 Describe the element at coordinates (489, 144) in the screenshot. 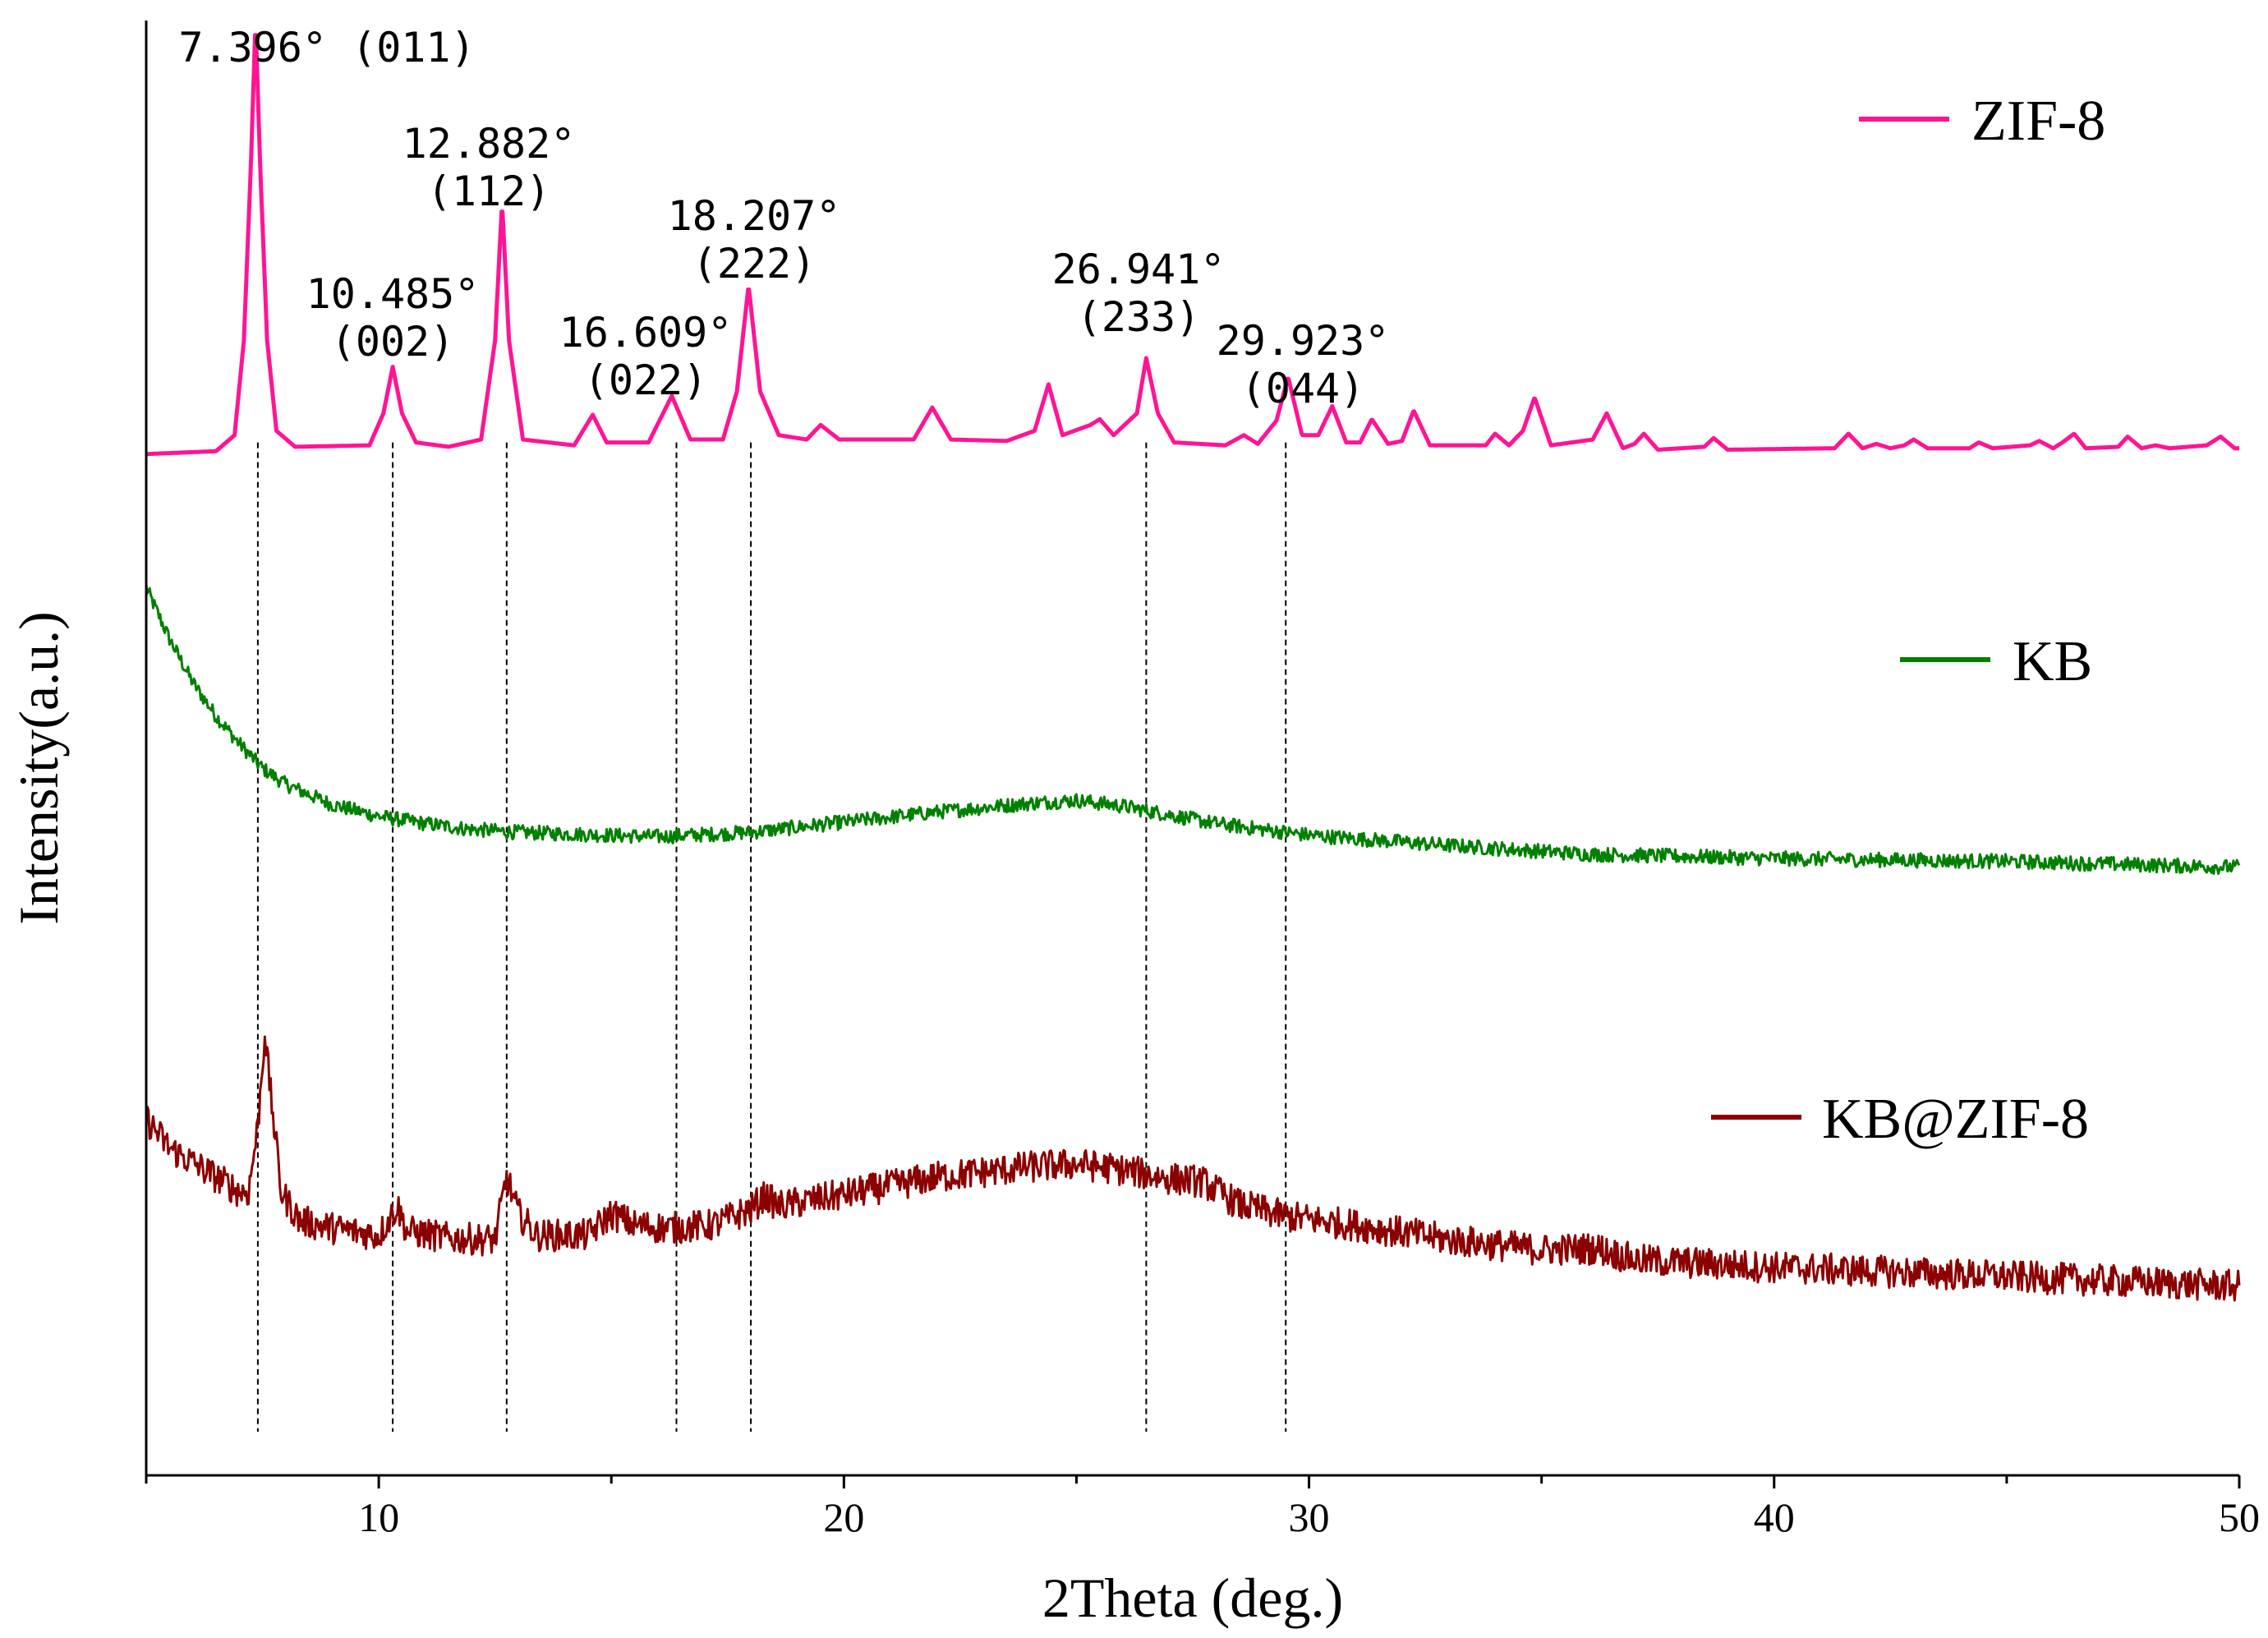

I see `peak-annotation-label: 12.882°` at that location.